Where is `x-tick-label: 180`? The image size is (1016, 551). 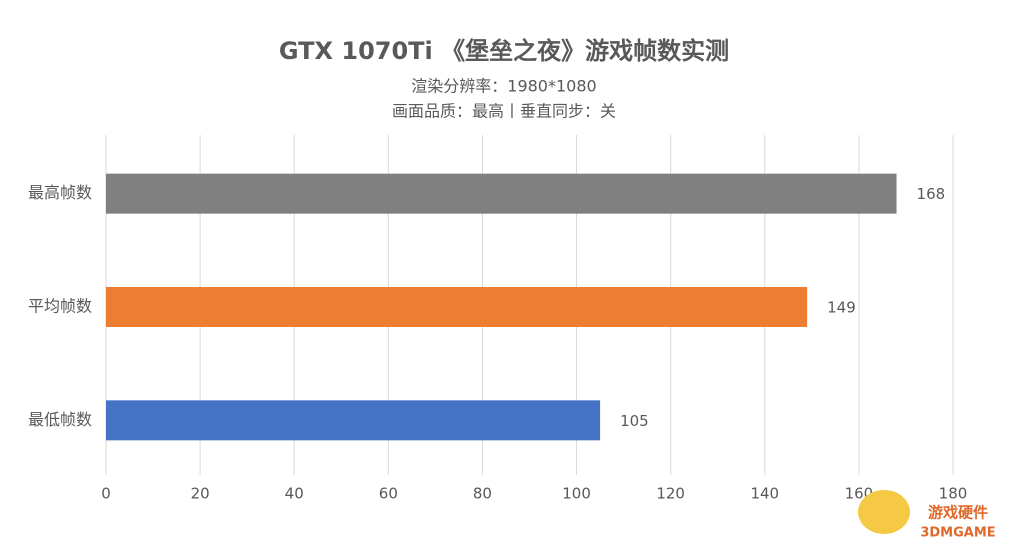 x-tick-label: 180 is located at coordinates (953, 494).